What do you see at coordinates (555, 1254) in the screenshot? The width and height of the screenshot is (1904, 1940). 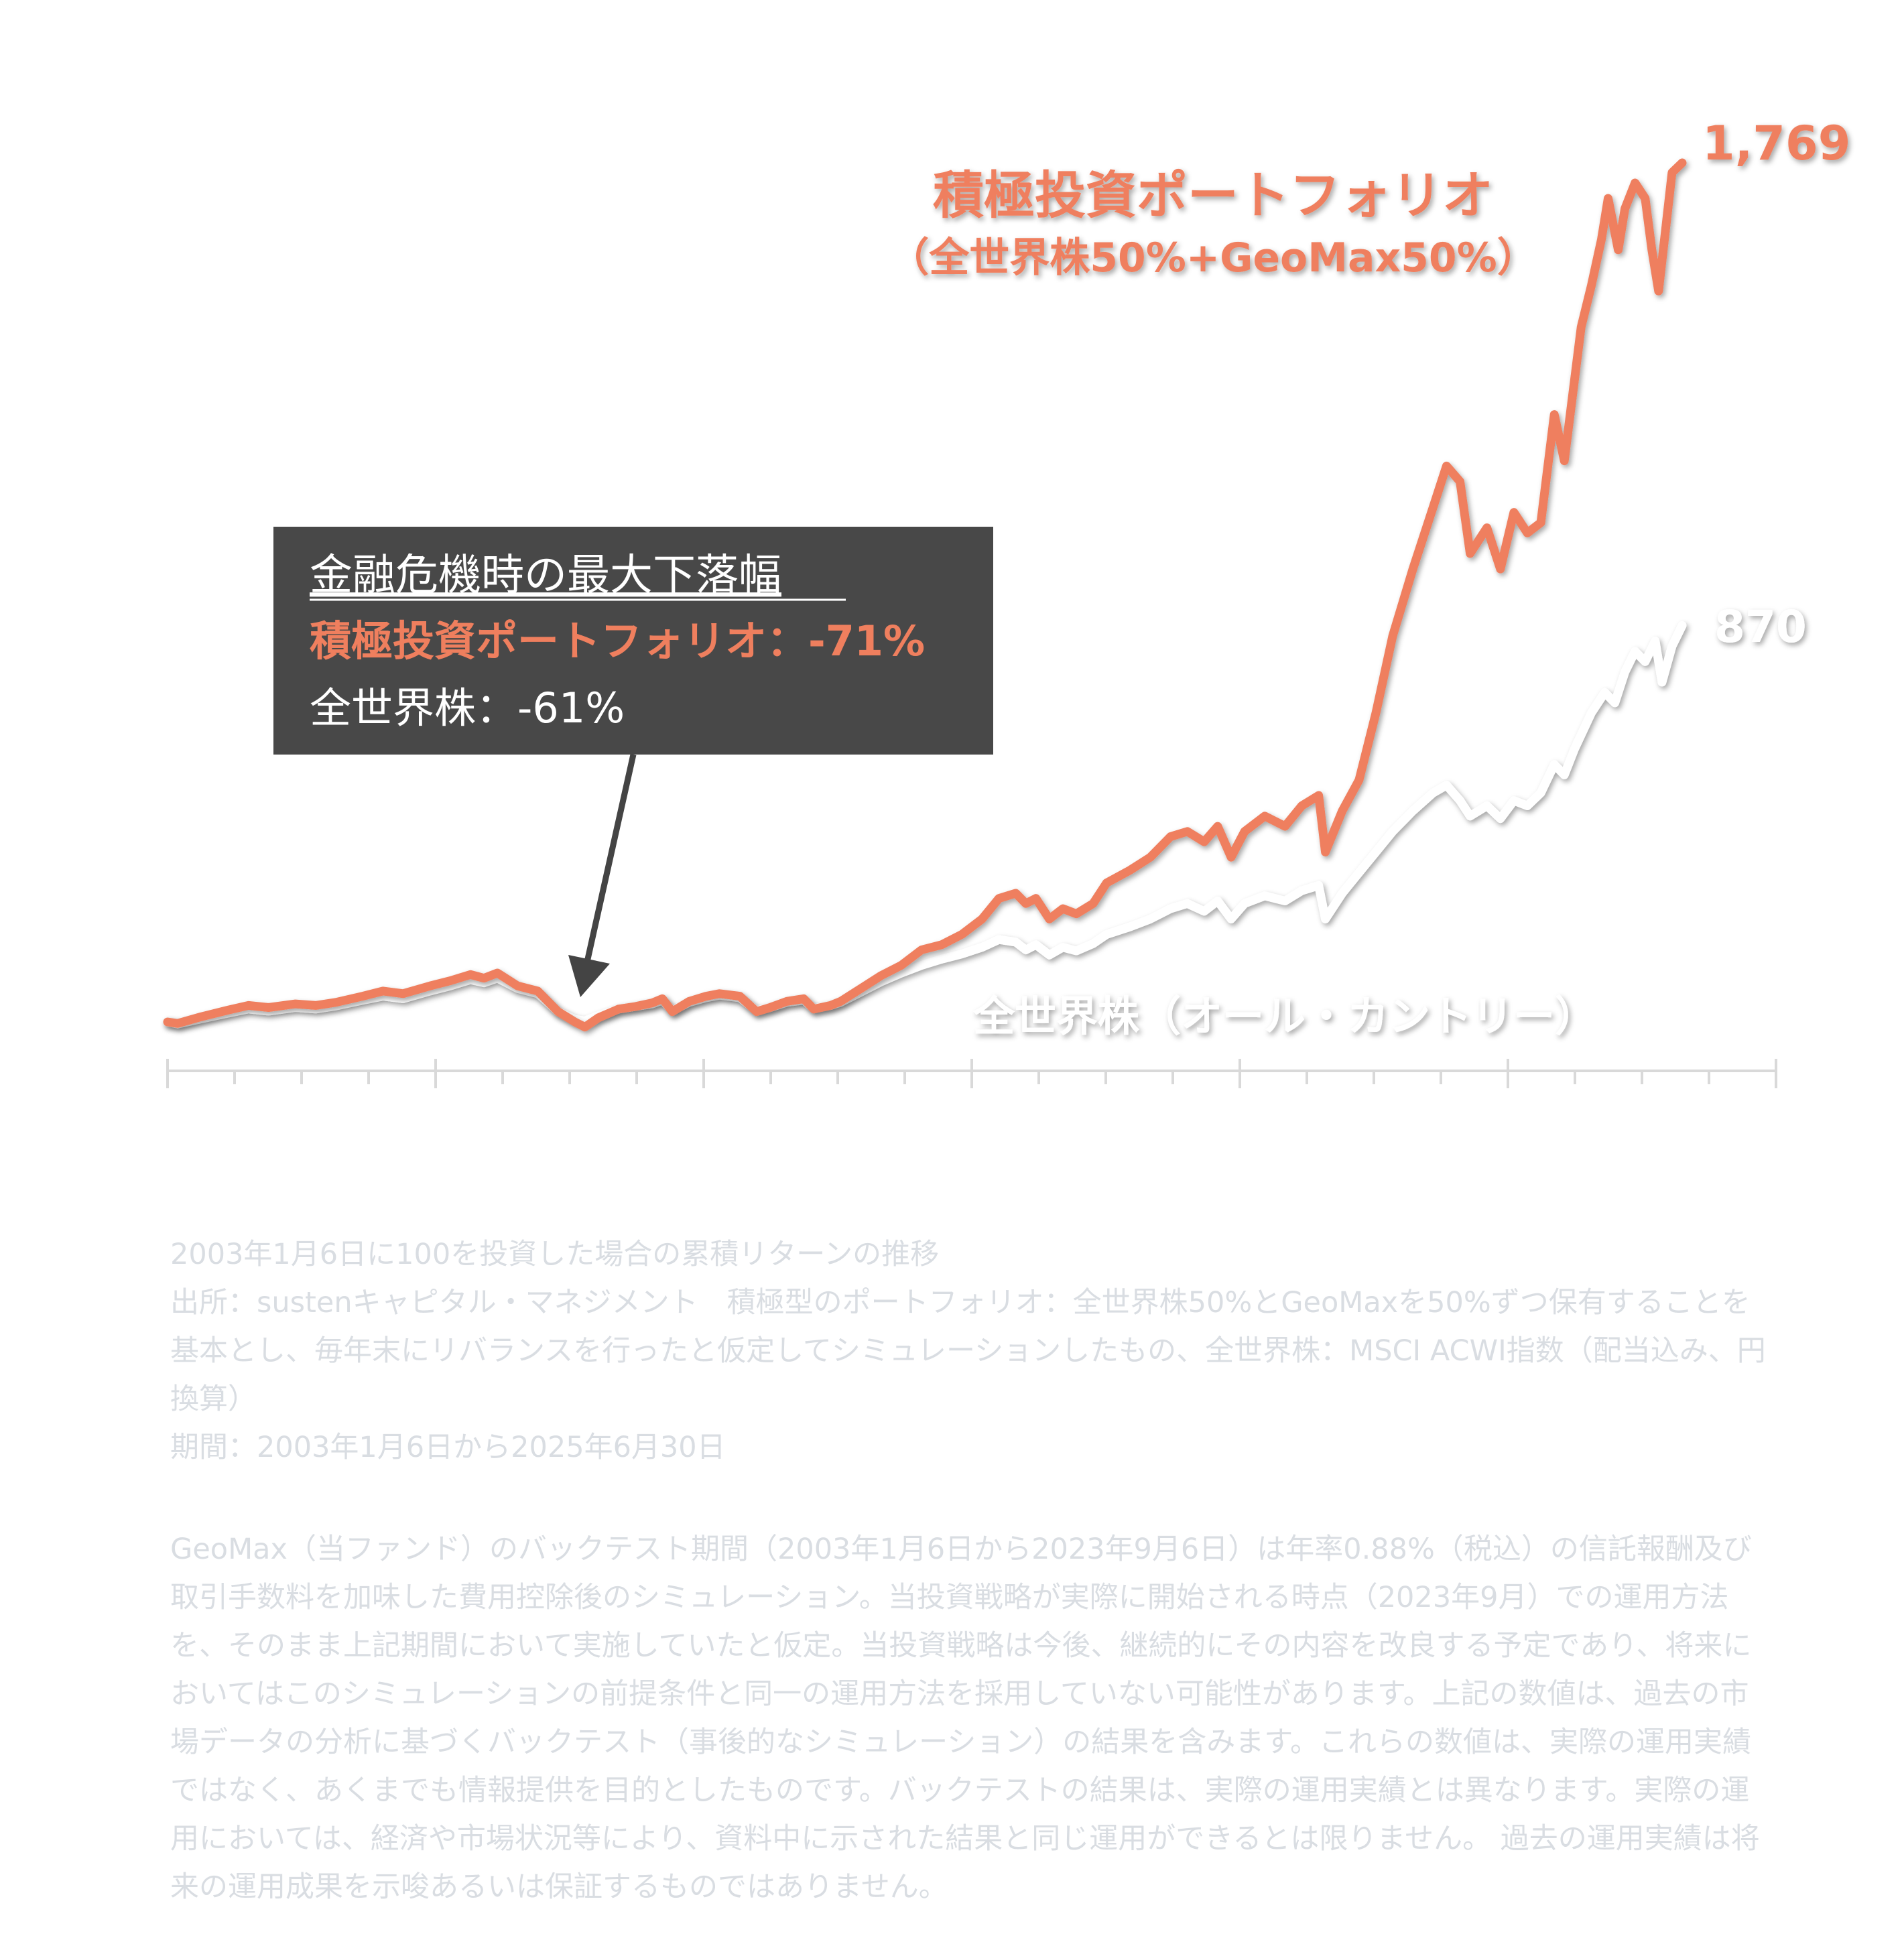 I see `note-line-1: 2003年1月6日に100を投資した場合の累積リターンの推移` at bounding box center [555, 1254].